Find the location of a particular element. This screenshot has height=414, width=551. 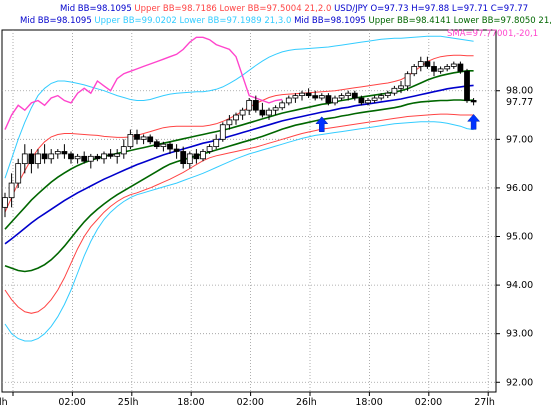

legend-item: Lower BB=97.5004 is located at coordinates (259, 9).